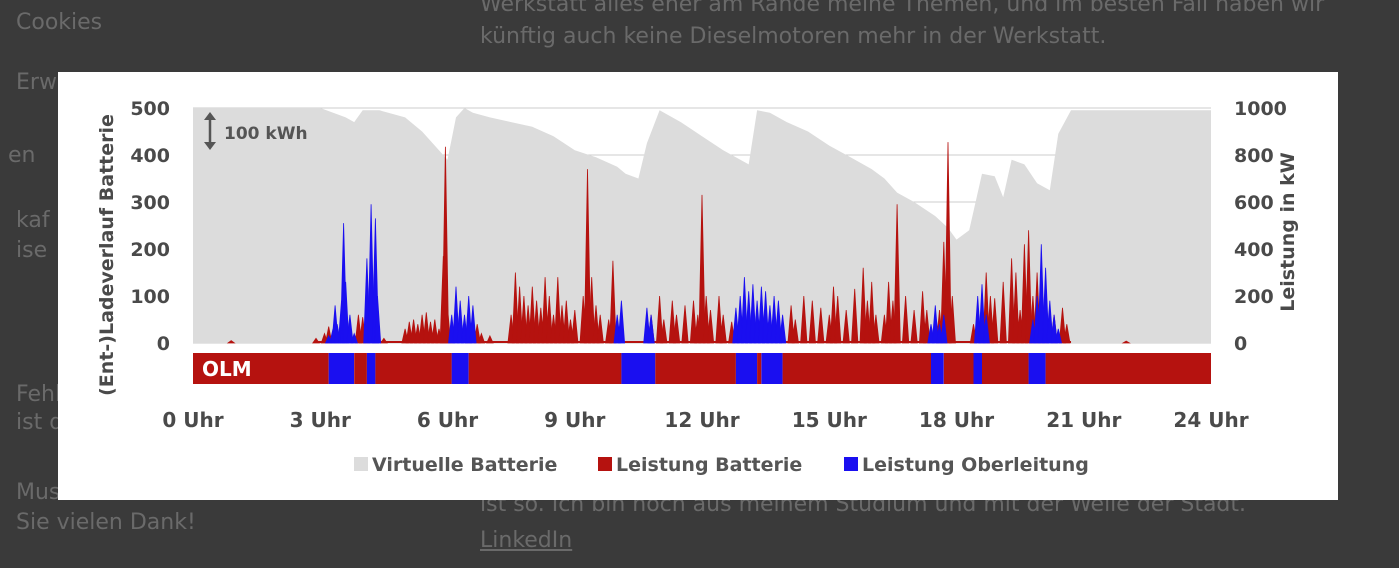 The image size is (1399, 568). What do you see at coordinates (22, 155) in the screenshot?
I see `bg-text-left-3: en` at bounding box center [22, 155].